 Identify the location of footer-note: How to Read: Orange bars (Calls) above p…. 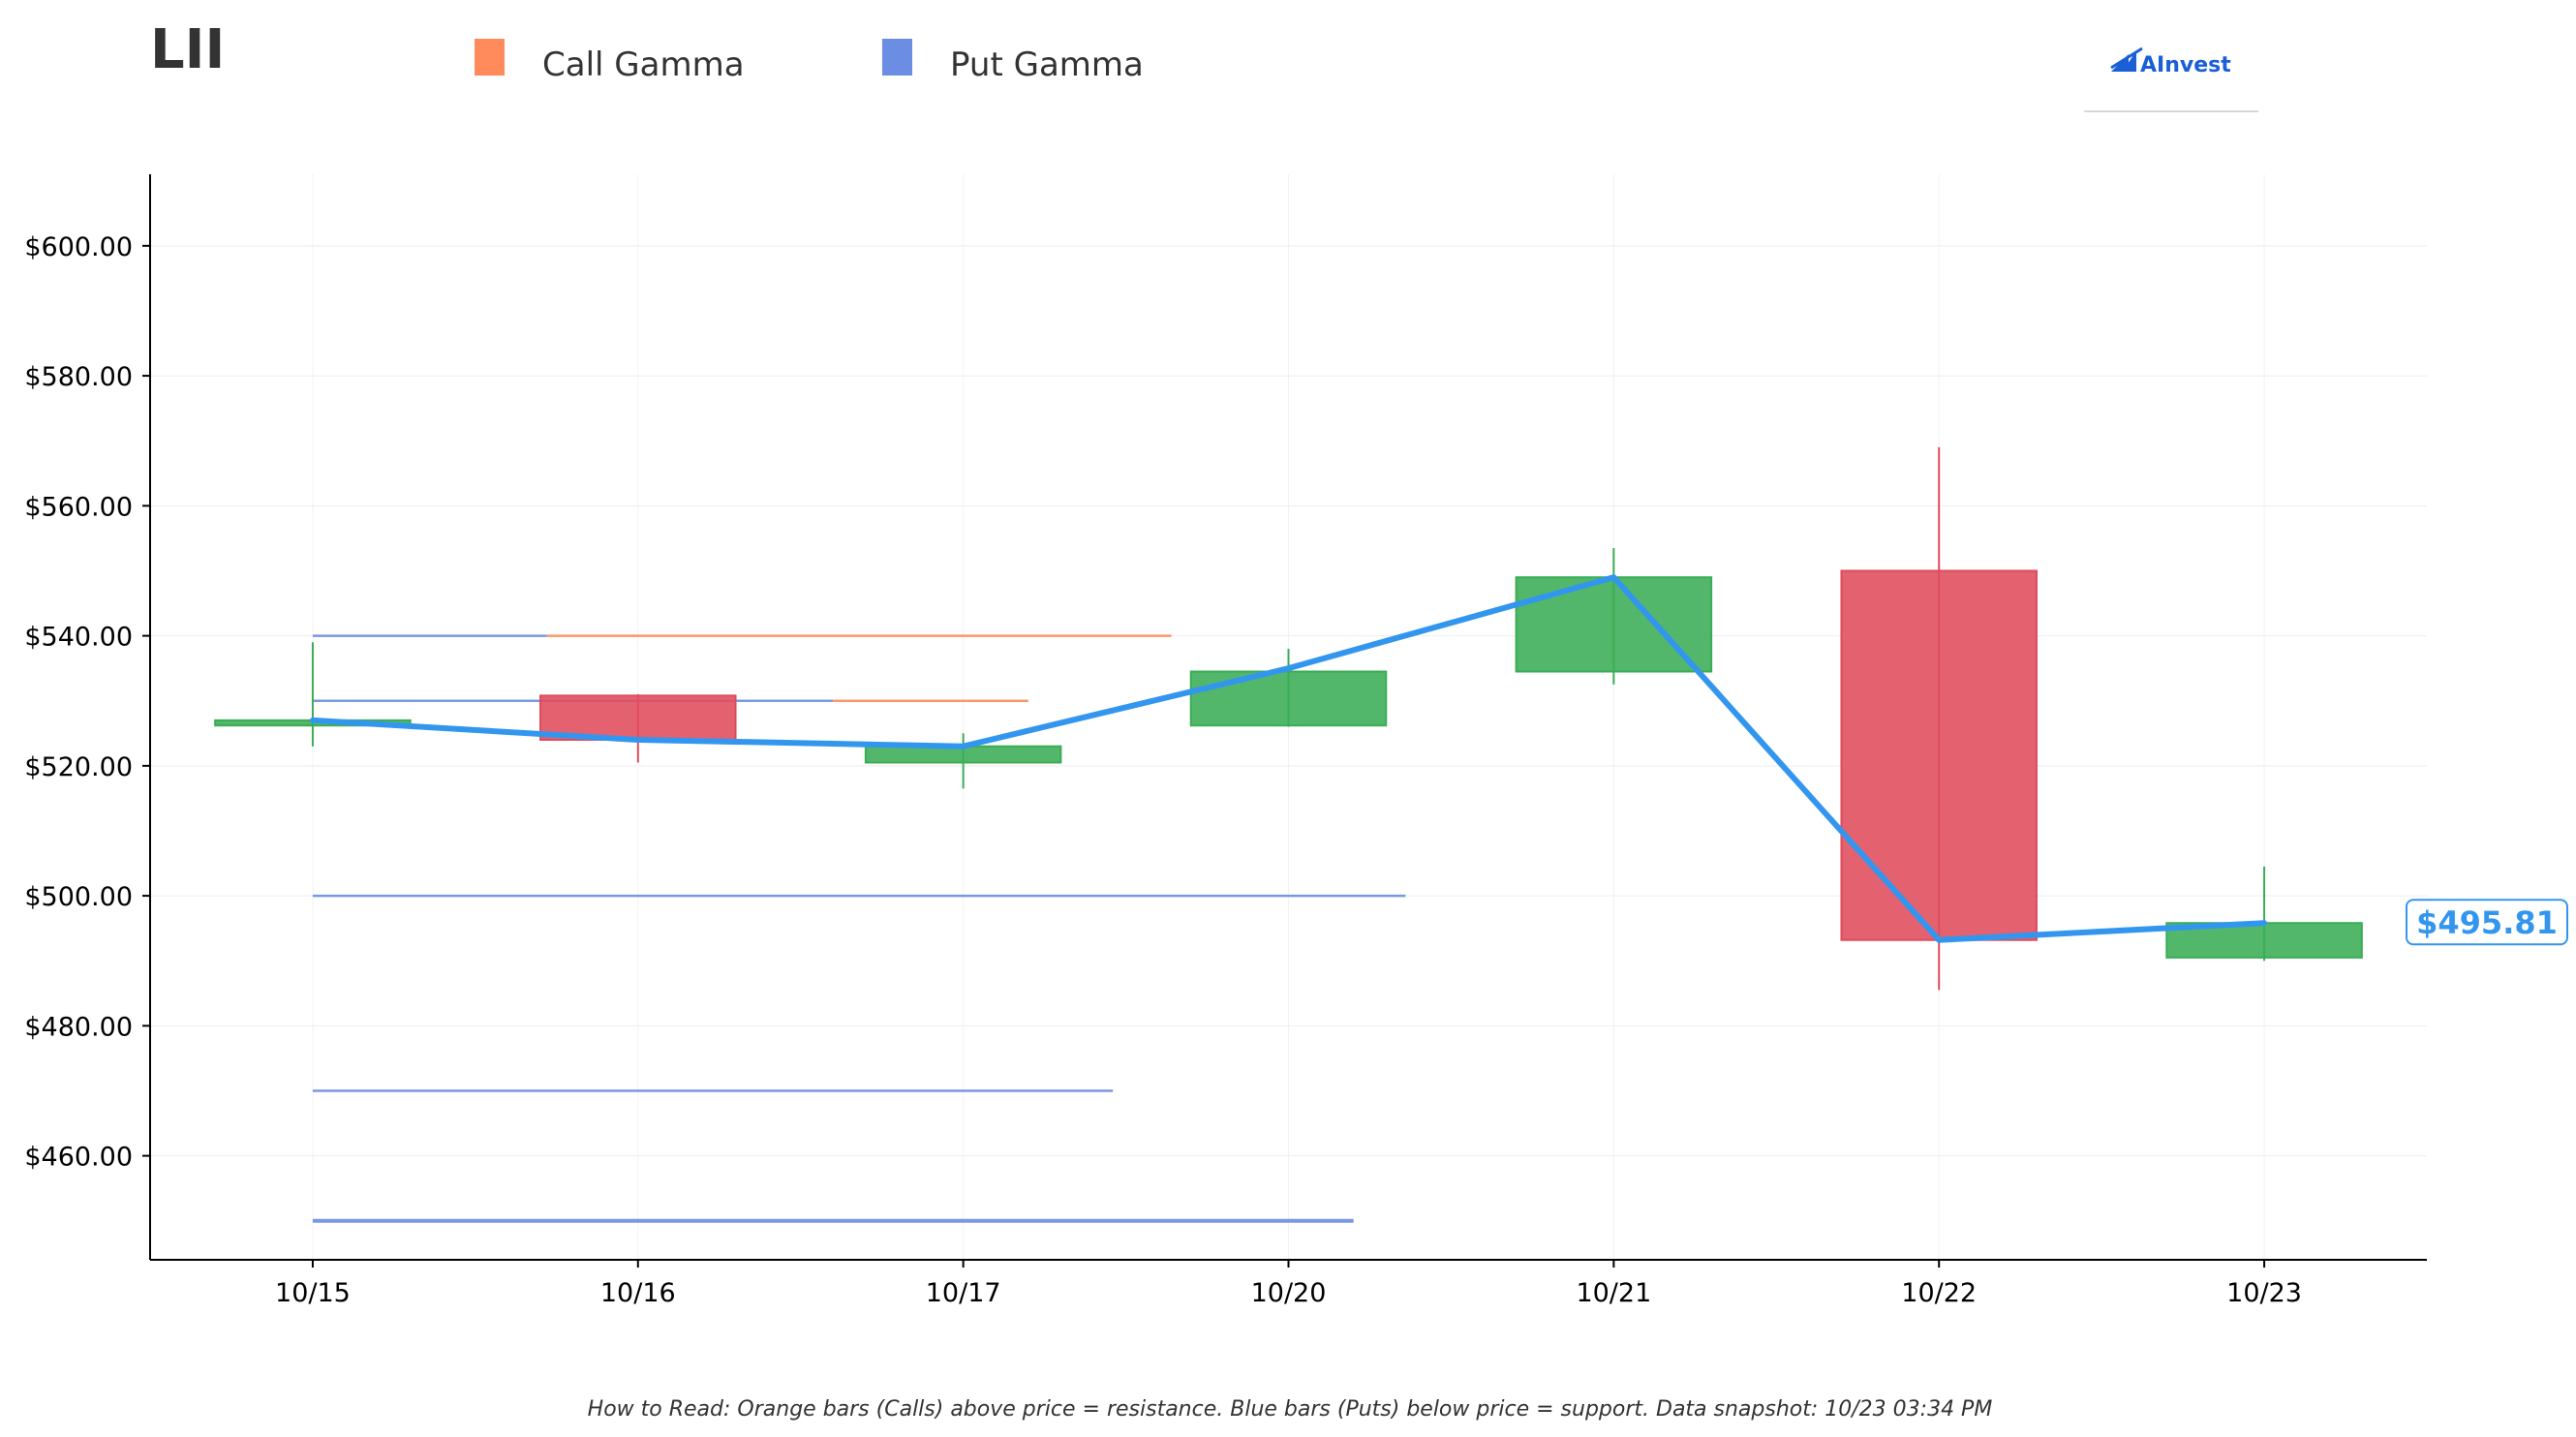
(1290, 1410).